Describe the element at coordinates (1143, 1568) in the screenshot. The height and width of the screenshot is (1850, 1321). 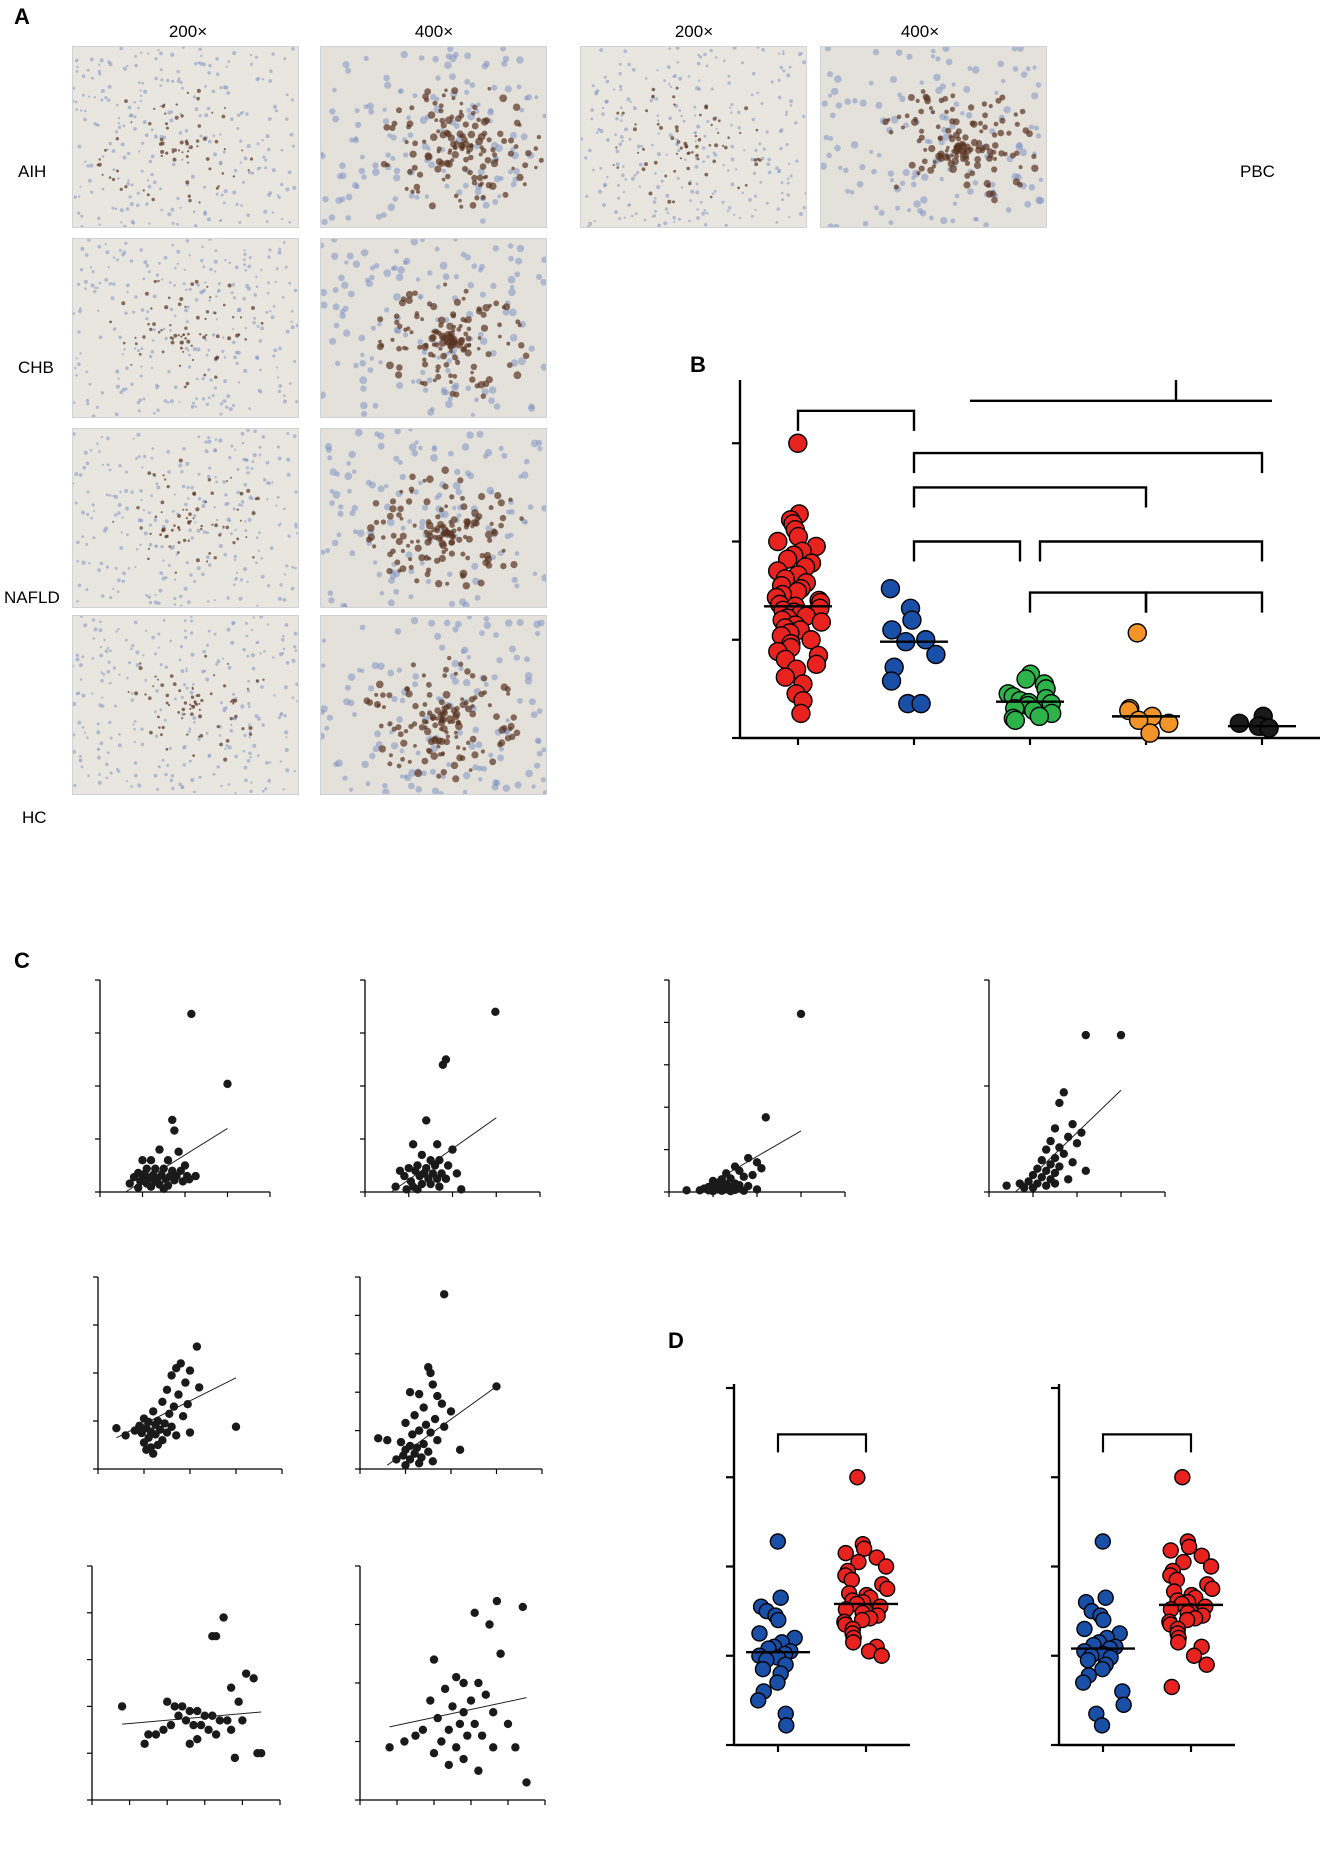
I see `chart-d-fibrotic-stage` at that location.